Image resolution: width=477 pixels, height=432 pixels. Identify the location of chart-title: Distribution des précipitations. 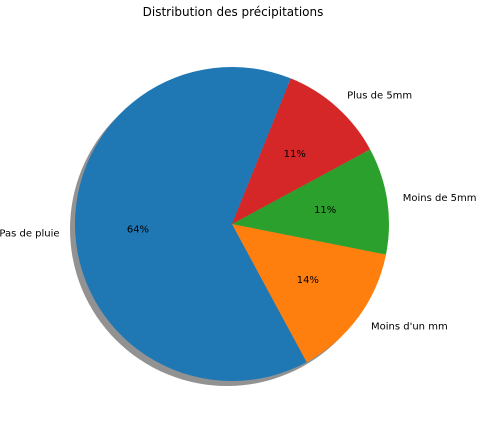
(233, 12).